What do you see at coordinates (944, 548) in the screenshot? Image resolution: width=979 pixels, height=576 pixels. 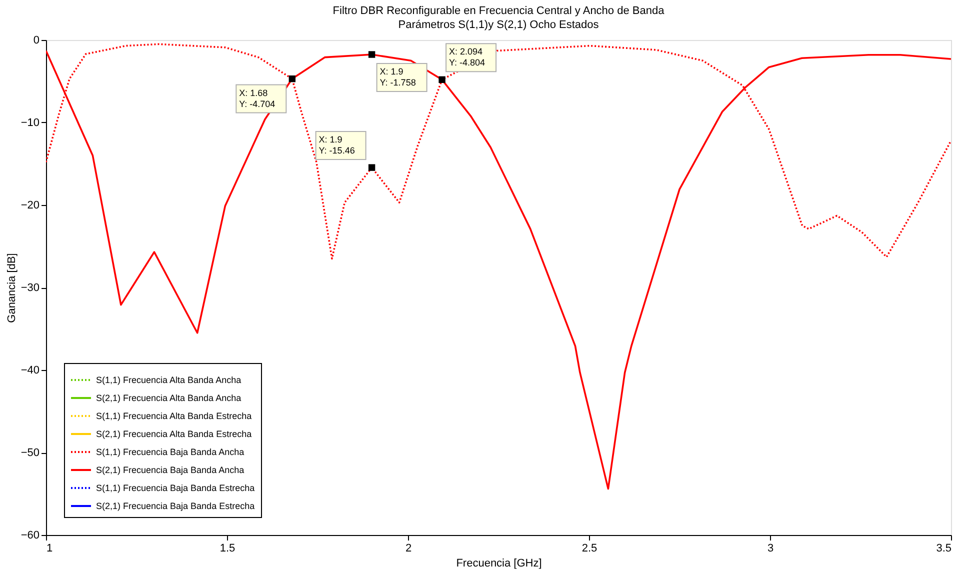 I see `x-tick-label: 3.5` at bounding box center [944, 548].